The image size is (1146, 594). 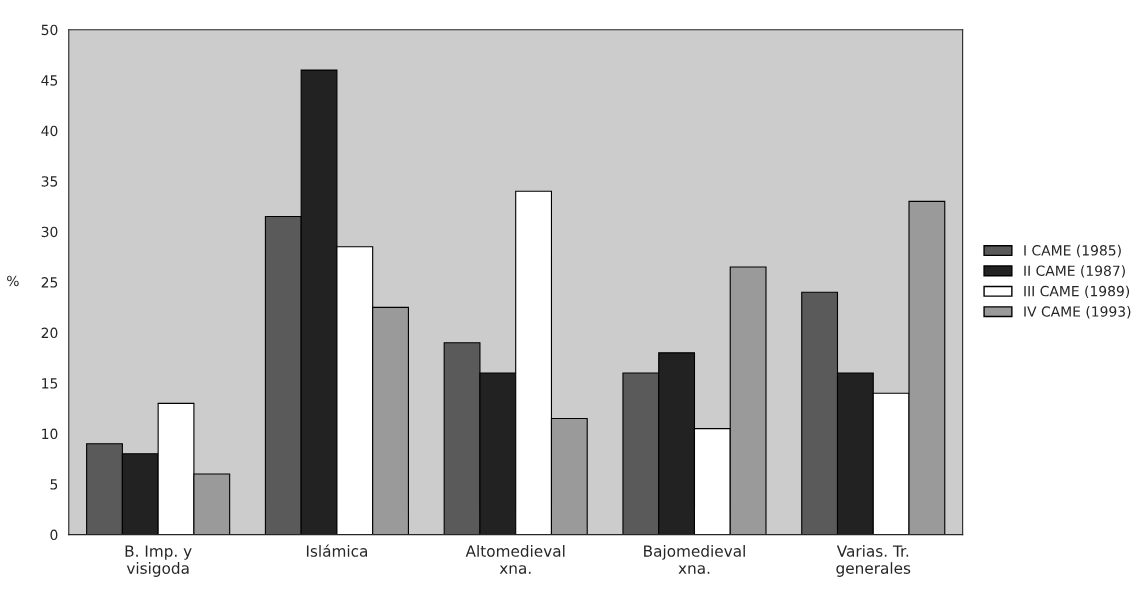 What do you see at coordinates (49, 80) in the screenshot?
I see `y-tick-label: 45` at bounding box center [49, 80].